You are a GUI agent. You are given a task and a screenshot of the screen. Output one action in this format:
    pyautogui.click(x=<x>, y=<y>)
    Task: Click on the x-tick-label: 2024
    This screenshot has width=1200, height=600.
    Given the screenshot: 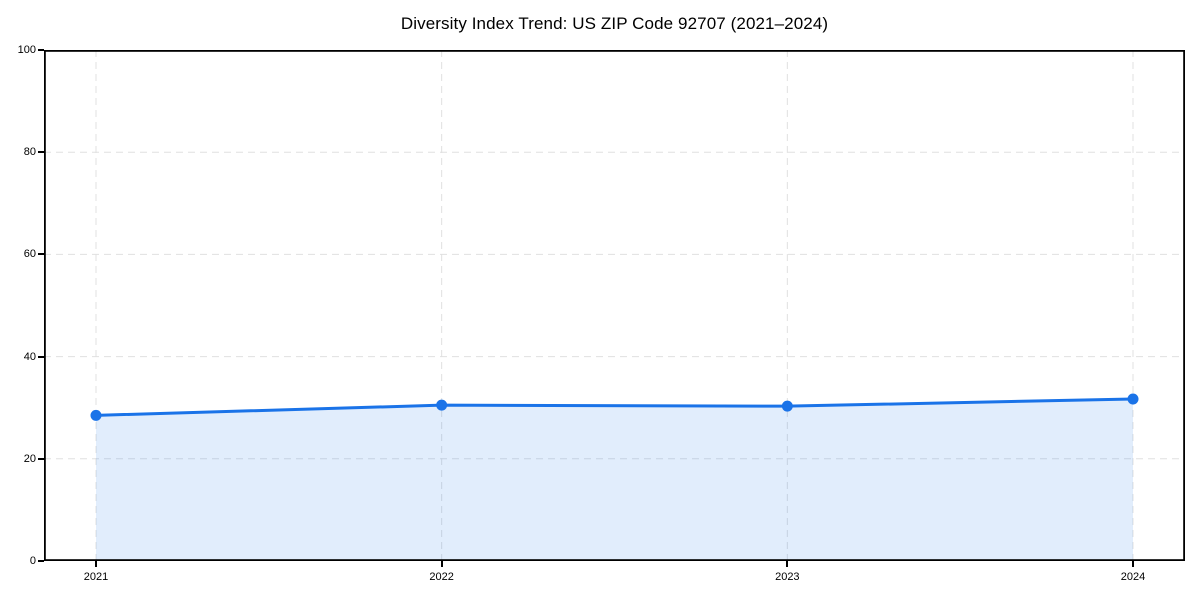 What is the action you would take?
    pyautogui.click(x=1133, y=577)
    